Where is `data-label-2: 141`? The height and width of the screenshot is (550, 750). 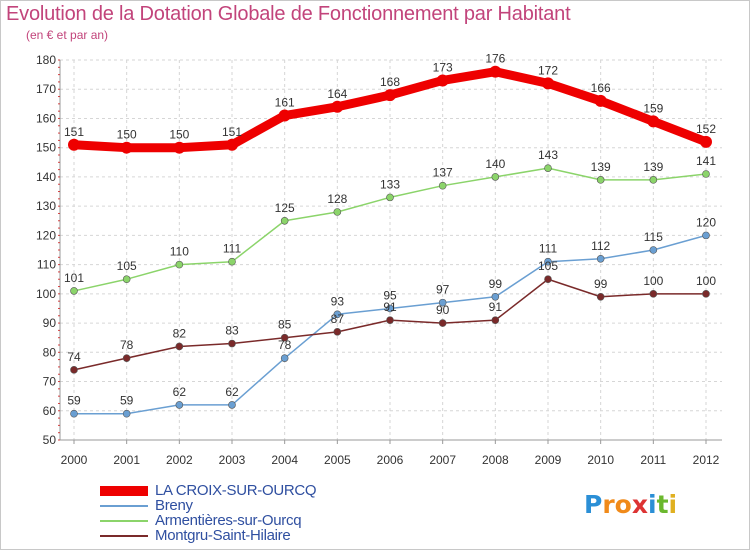 data-label-2: 141 is located at coordinates (706, 161).